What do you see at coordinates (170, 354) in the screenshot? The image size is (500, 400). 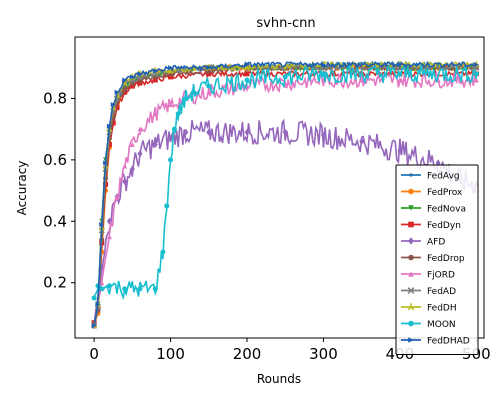 I see `x-tick-label: 100` at bounding box center [170, 354].